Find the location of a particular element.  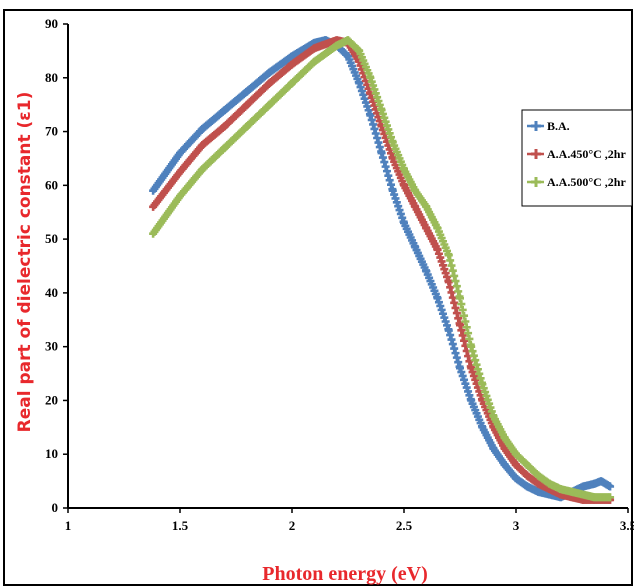

legend-label: A.A.450°C ,2hr is located at coordinates (586, 154).